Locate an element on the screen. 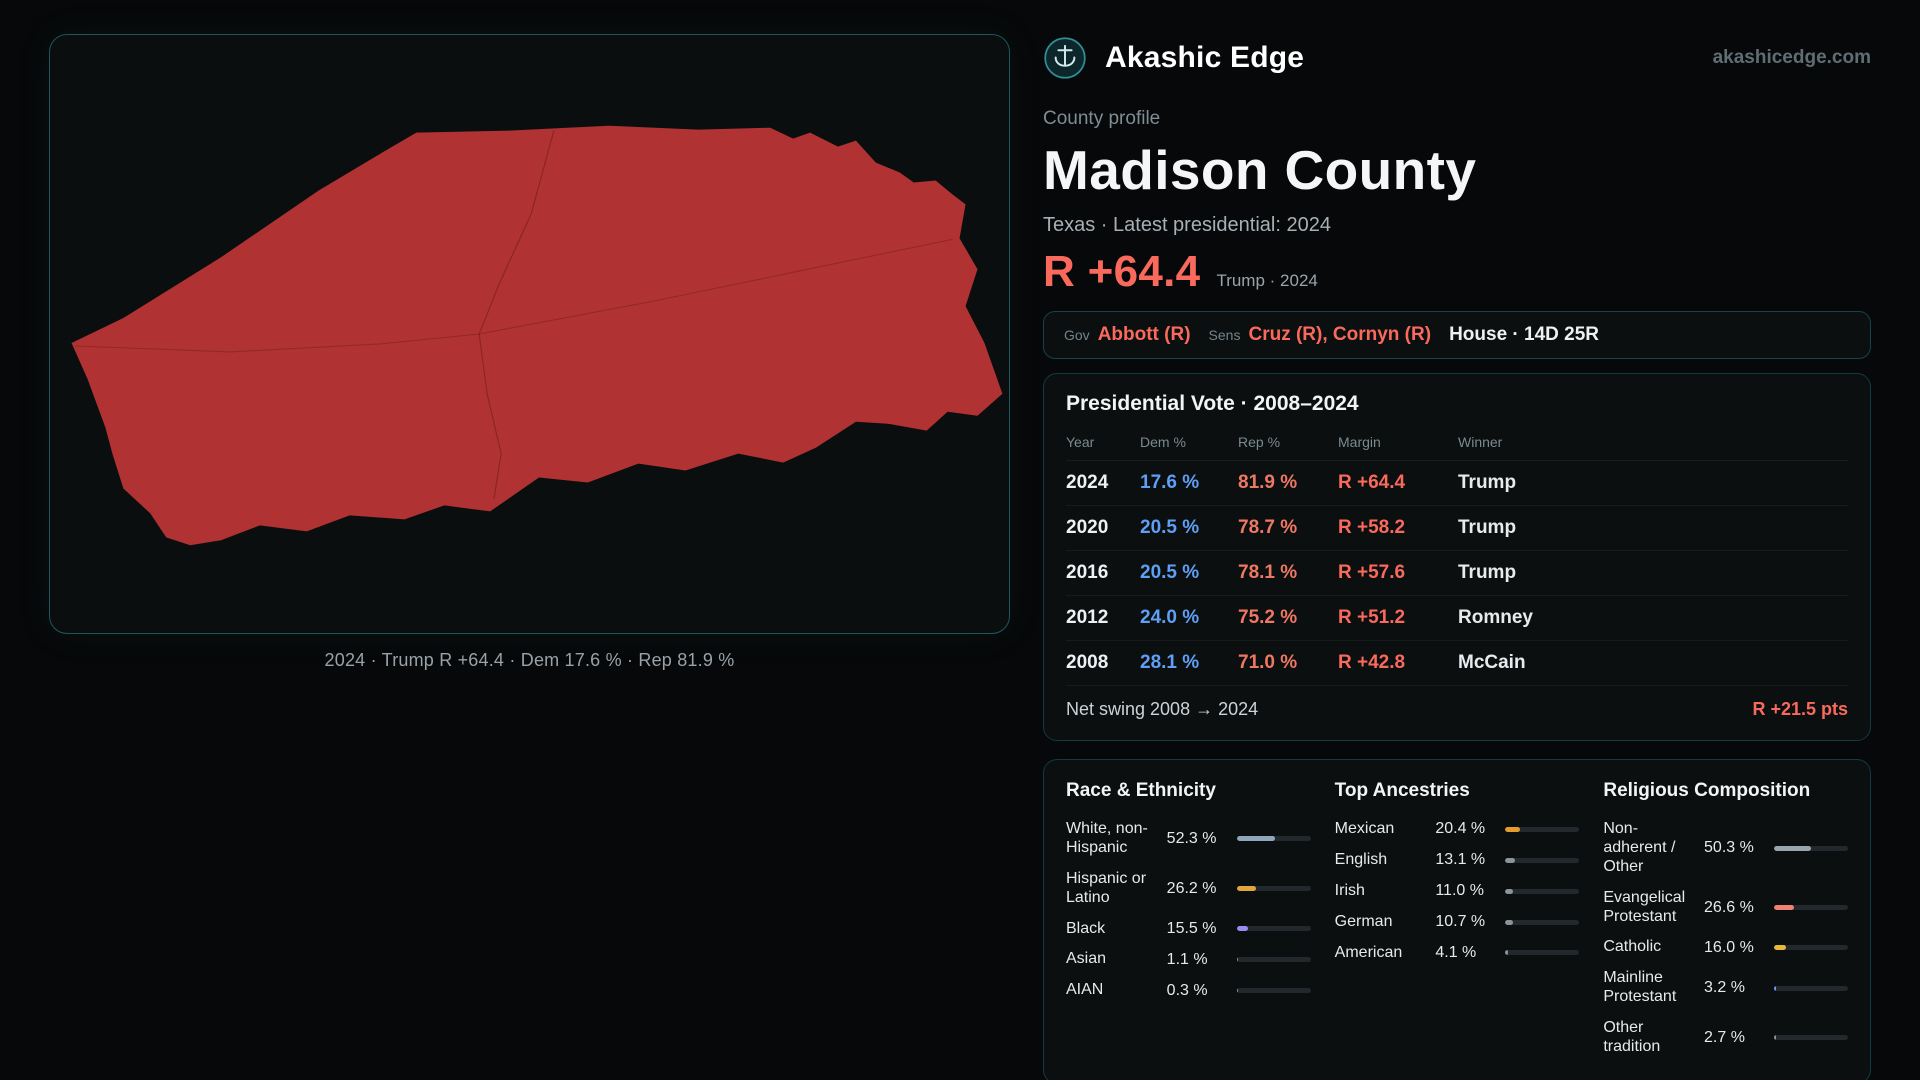 This screenshot has height=1080, width=1920. demo-label: English is located at coordinates (1361, 859).